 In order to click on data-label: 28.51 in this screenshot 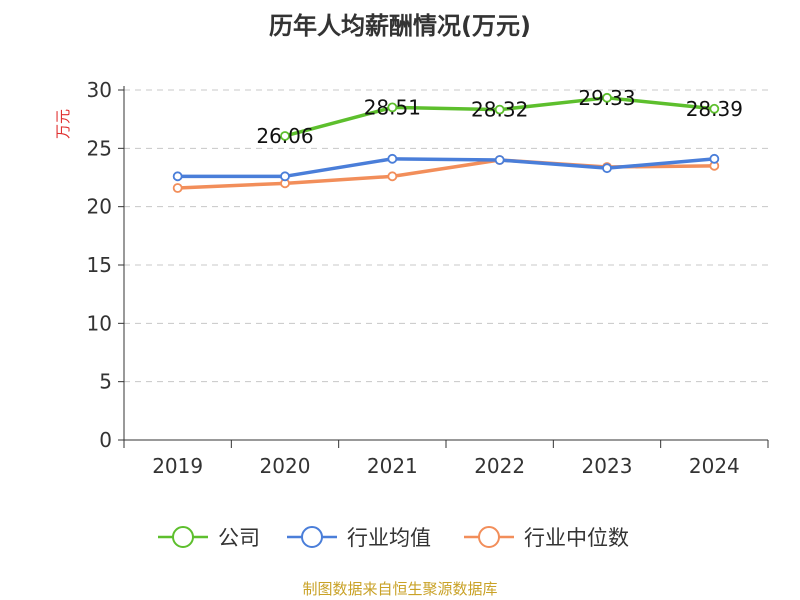, I will do `click(392, 107)`.